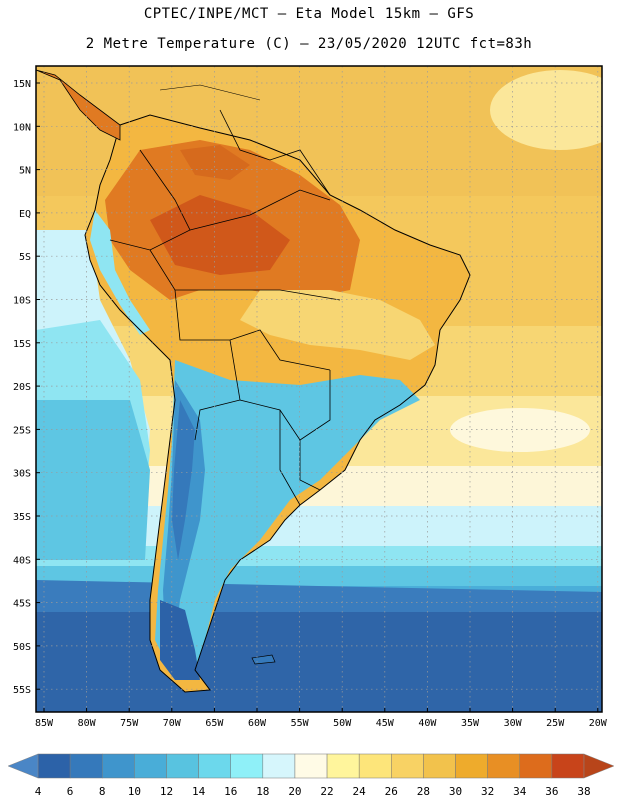 This screenshot has height=800, width=618. I want to click on colorbar-label: 8, so click(102, 791).